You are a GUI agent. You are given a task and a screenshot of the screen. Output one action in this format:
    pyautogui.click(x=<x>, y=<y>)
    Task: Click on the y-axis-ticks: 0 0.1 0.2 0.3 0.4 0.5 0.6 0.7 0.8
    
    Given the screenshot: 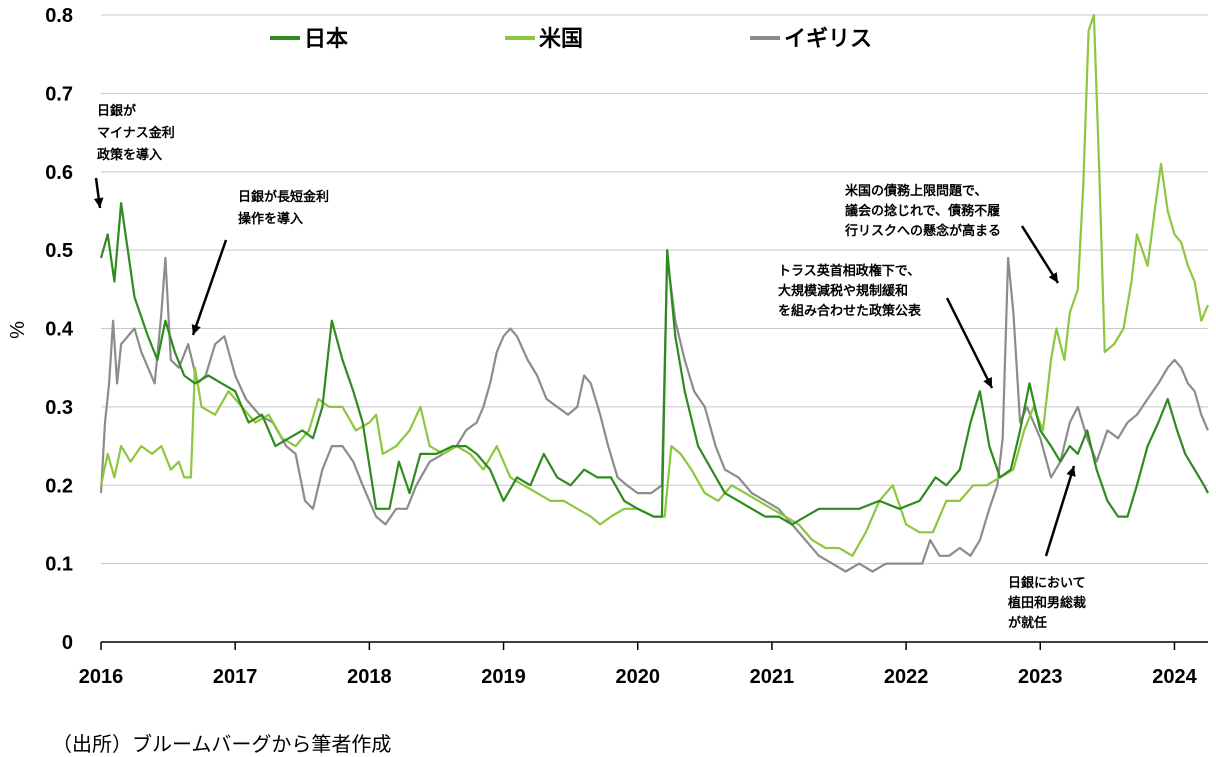 What is the action you would take?
    pyautogui.click(x=59, y=329)
    